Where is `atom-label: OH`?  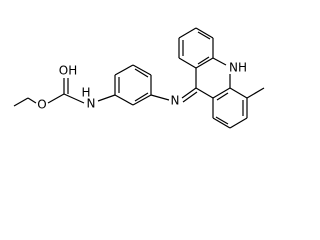 atom-label: OH is located at coordinates (68, 71).